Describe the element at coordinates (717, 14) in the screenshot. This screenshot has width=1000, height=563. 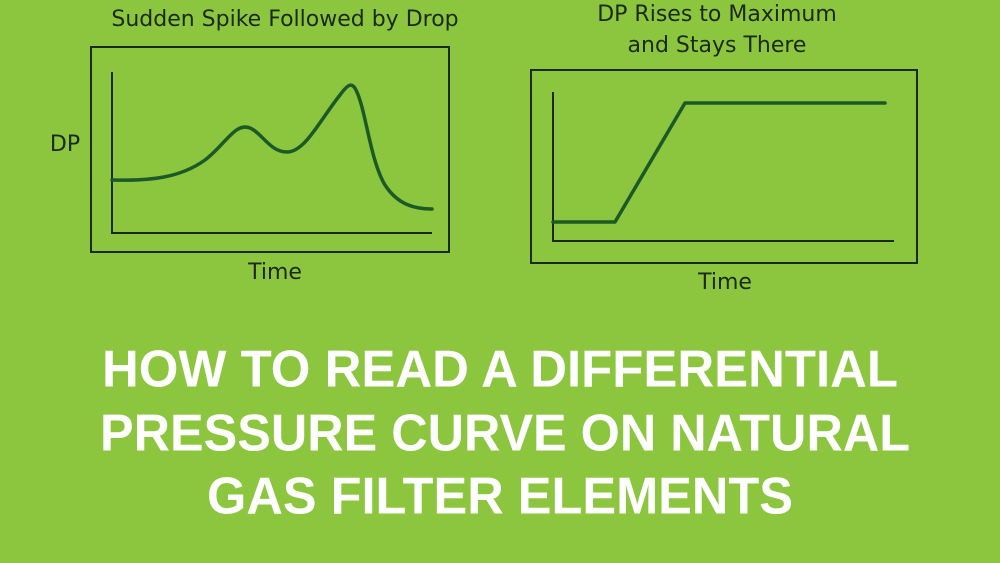
I see `chart-title: DP Rises to Maximum` at that location.